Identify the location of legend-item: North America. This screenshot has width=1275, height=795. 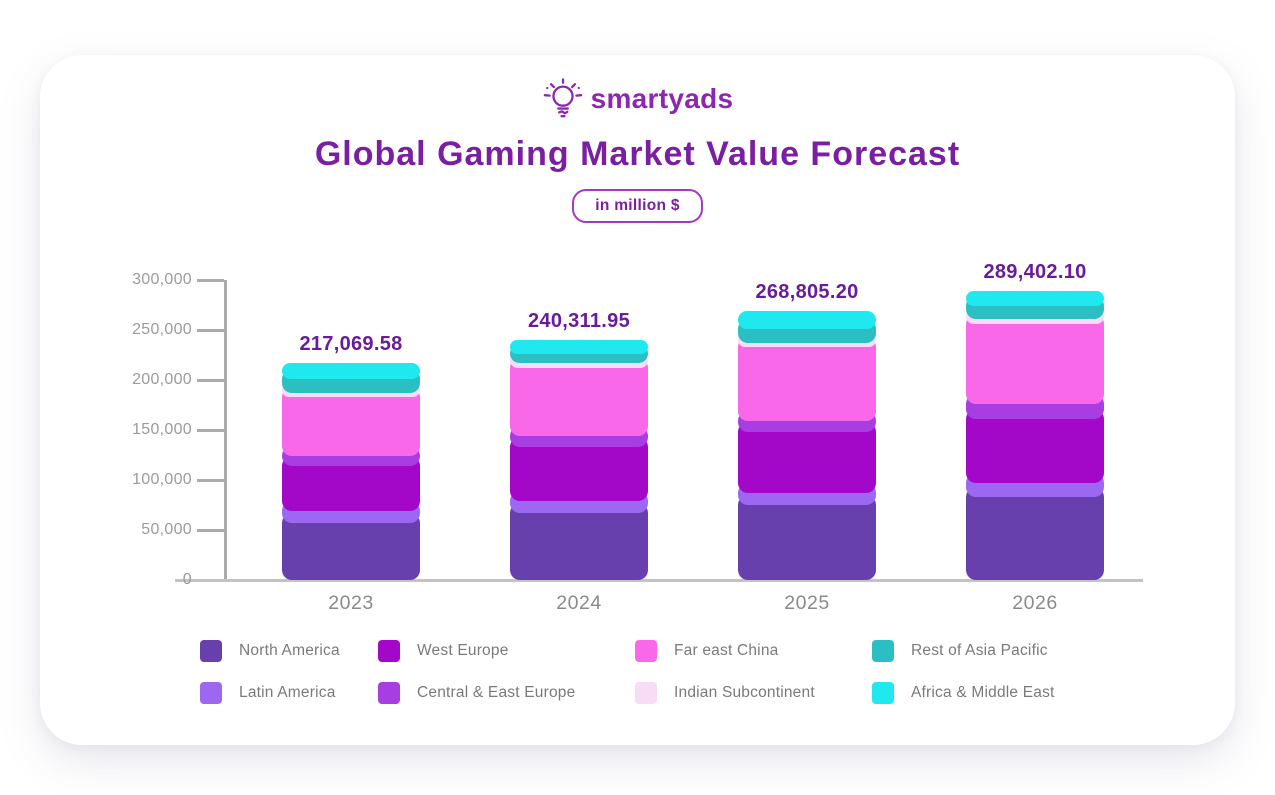
(270, 651).